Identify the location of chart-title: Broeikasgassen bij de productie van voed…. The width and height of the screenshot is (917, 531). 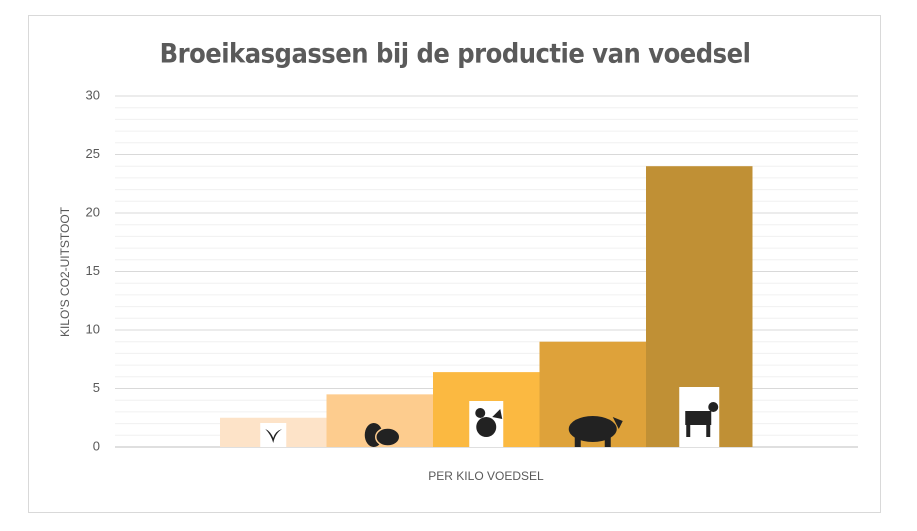
(455, 54).